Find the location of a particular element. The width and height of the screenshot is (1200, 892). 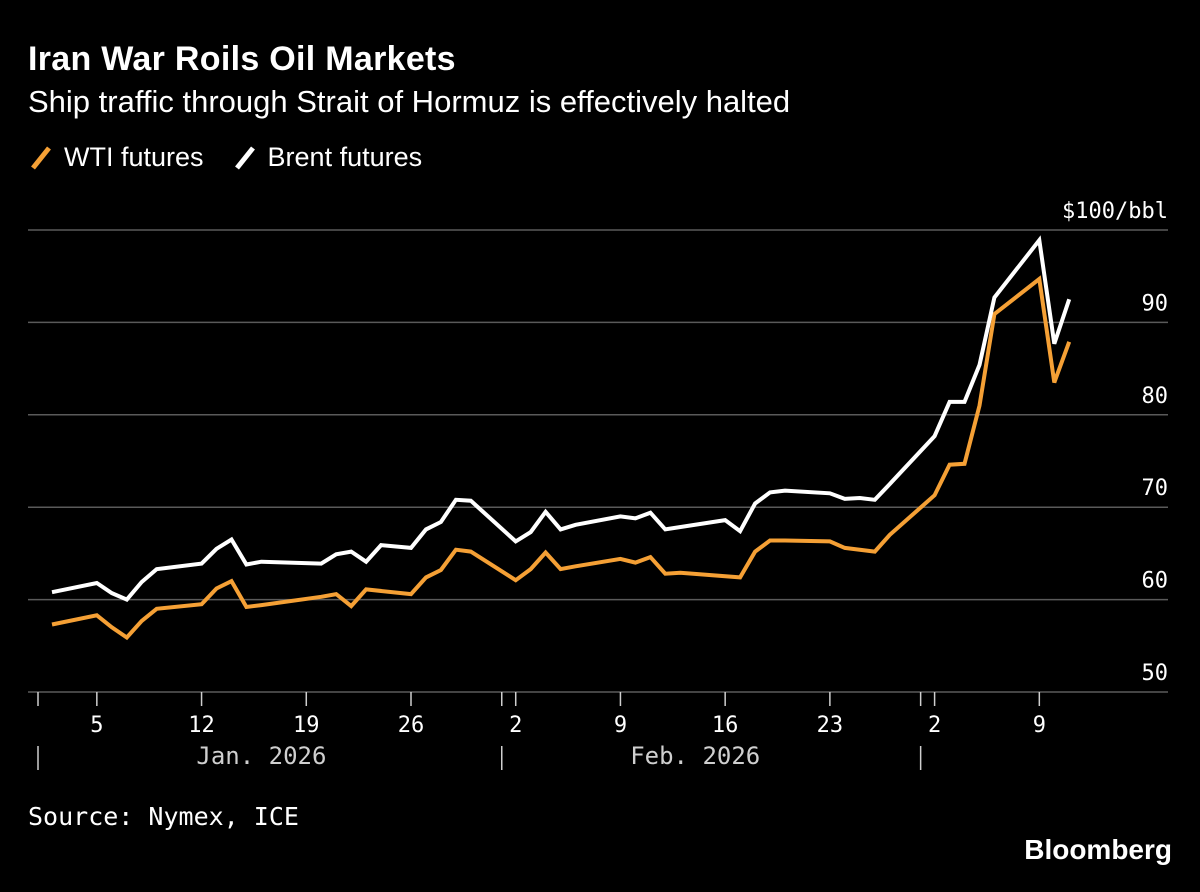

legend-item-wti: WTI futures is located at coordinates (117, 157).